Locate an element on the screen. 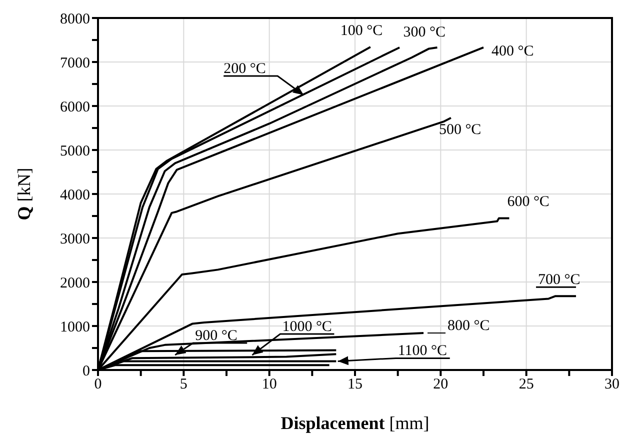  y-tick-label: 1000 is located at coordinates (75, 327).